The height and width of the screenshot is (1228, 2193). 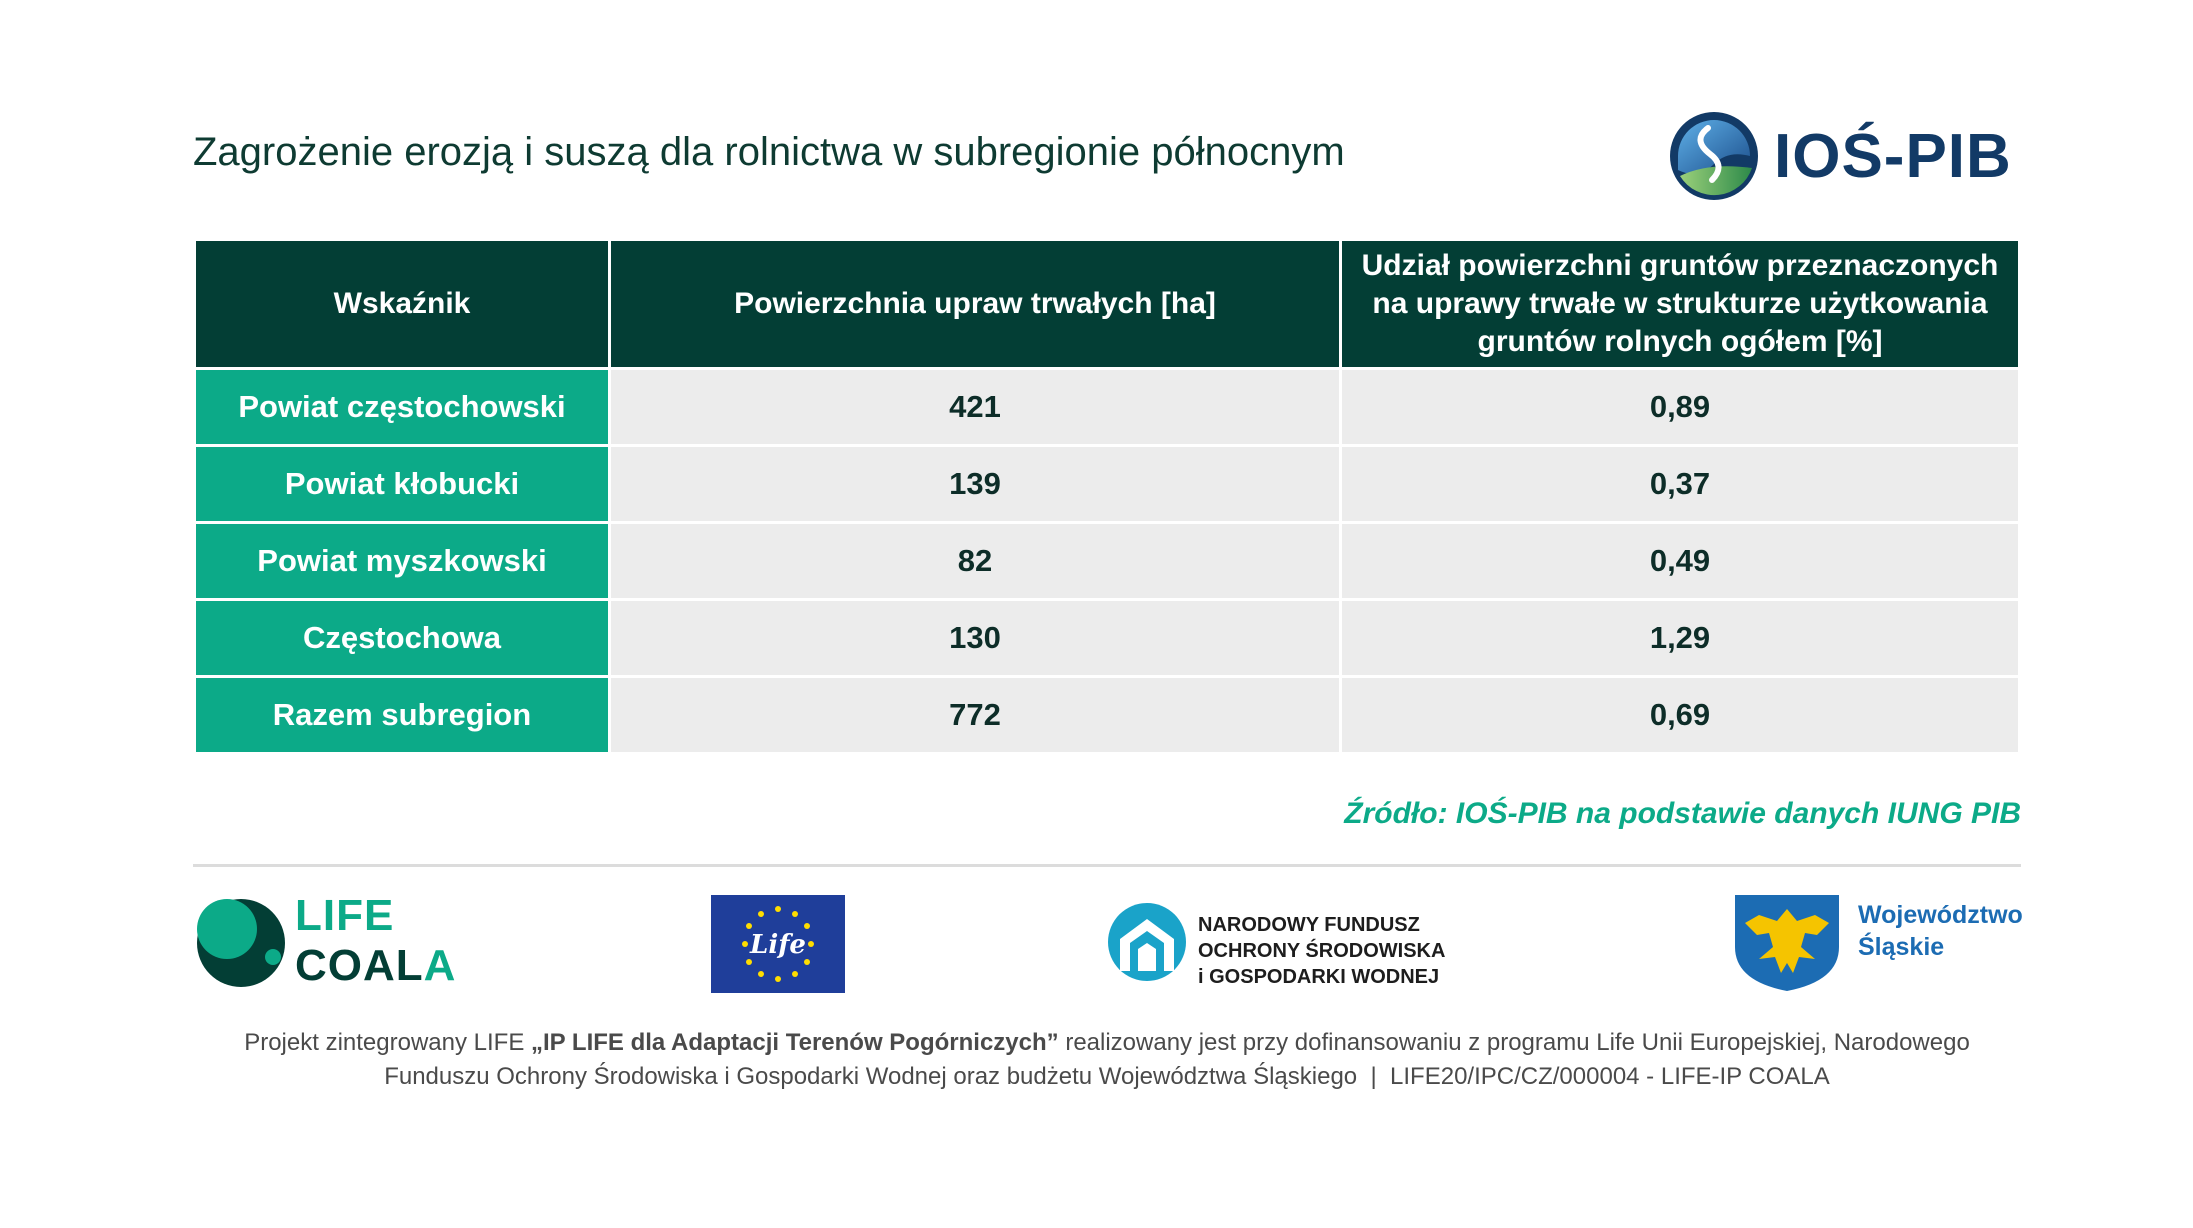 What do you see at coordinates (402, 638) in the screenshot?
I see `row-label: Częstochowa` at bounding box center [402, 638].